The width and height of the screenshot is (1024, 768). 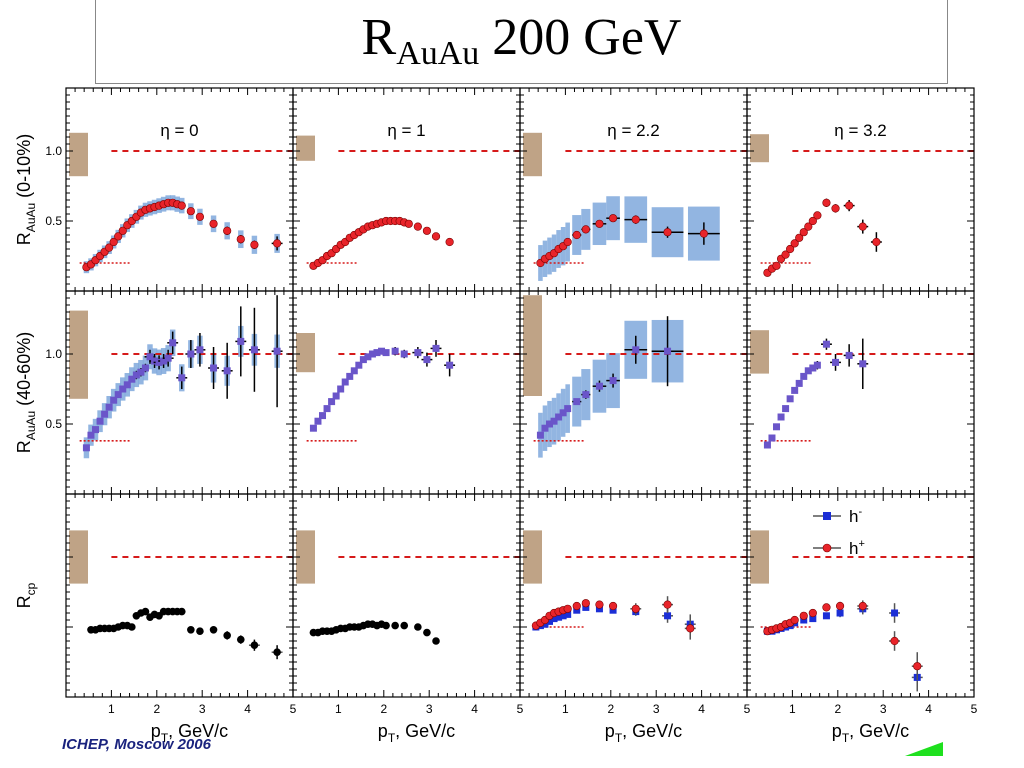 What do you see at coordinates (827, 548) in the screenshot?
I see `legend-marker-h-plus` at bounding box center [827, 548].